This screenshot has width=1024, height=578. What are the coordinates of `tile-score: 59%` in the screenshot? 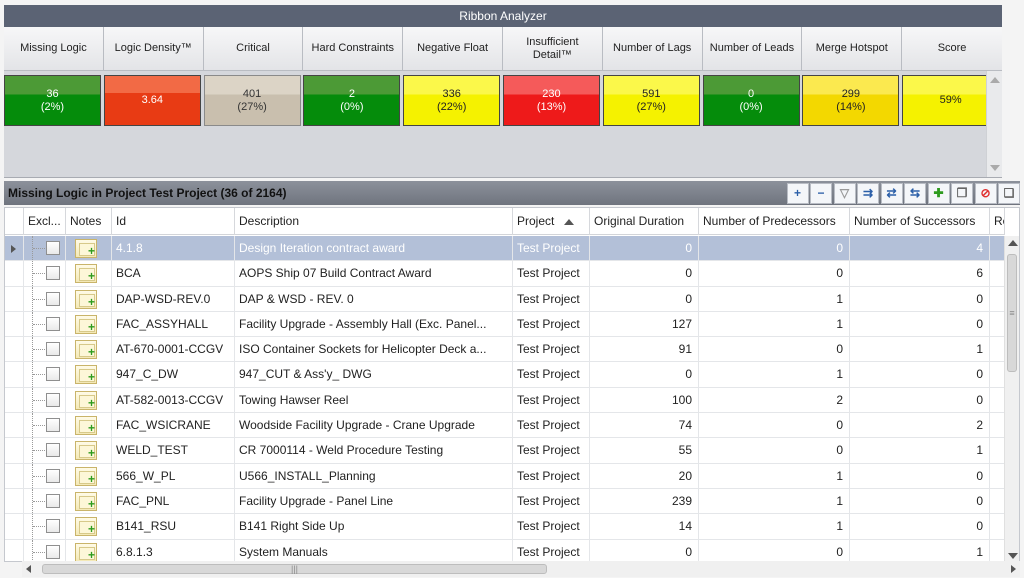 It's located at (951, 100).